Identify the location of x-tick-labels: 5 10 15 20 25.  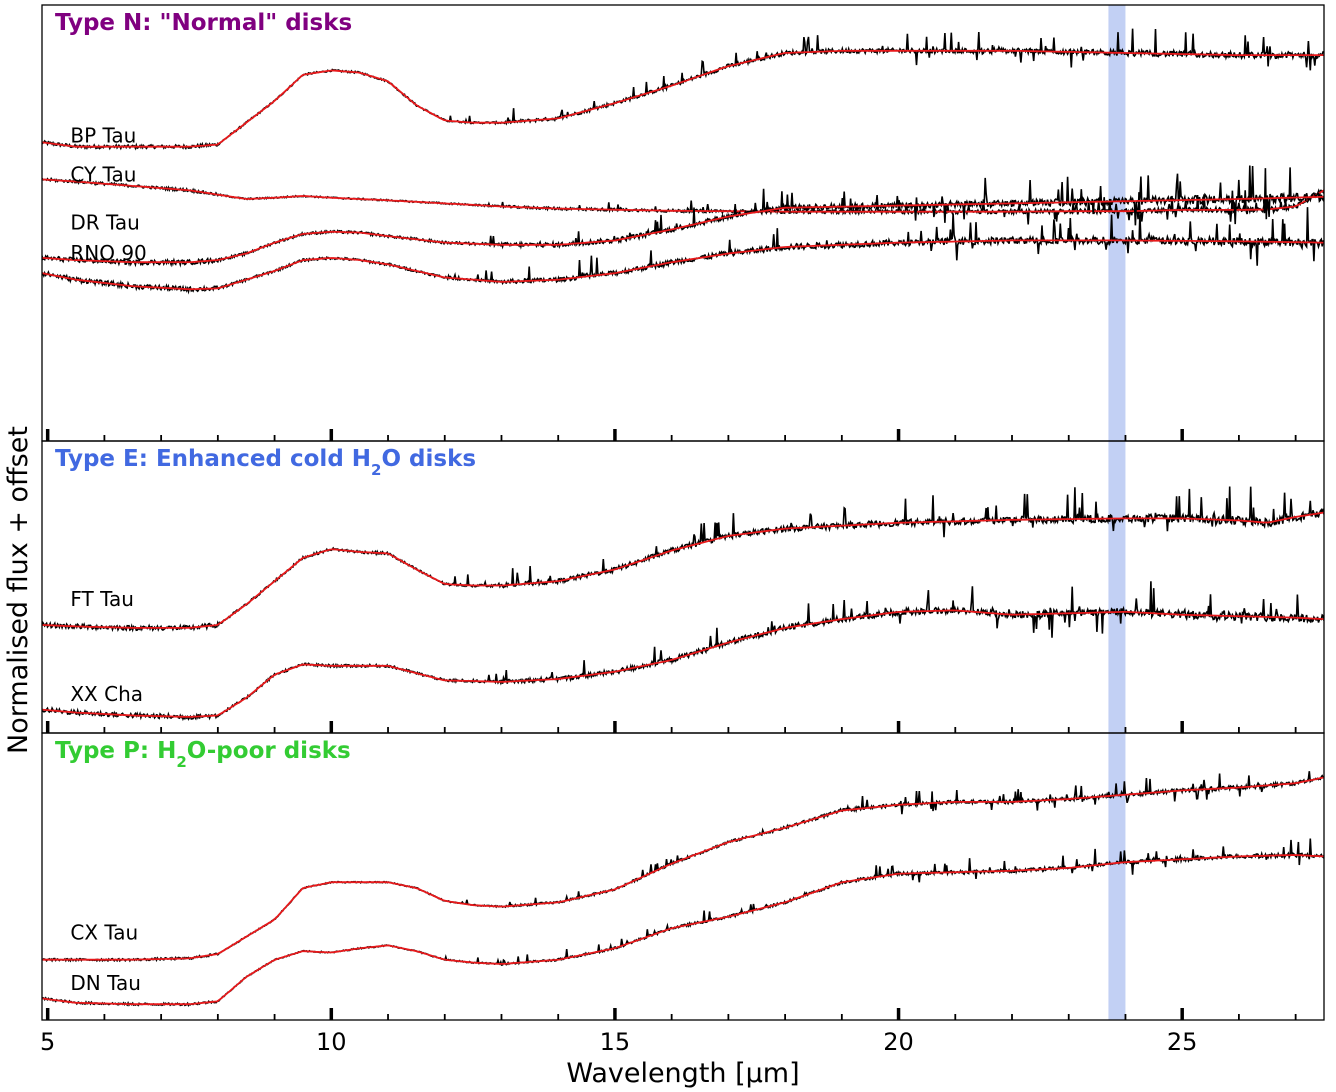
(618, 1042).